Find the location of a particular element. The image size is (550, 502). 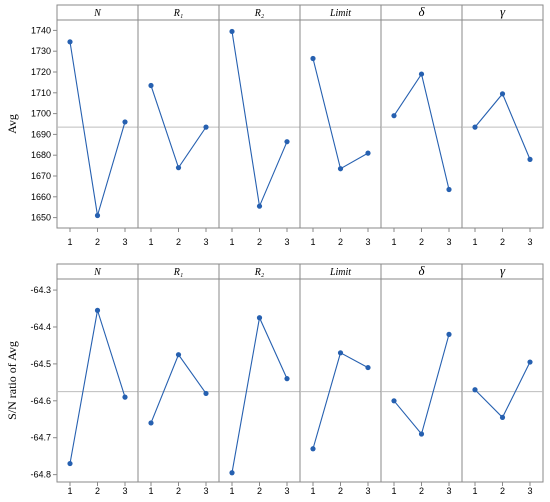

y-tick-label: 1690 is located at coordinates (41, 134).